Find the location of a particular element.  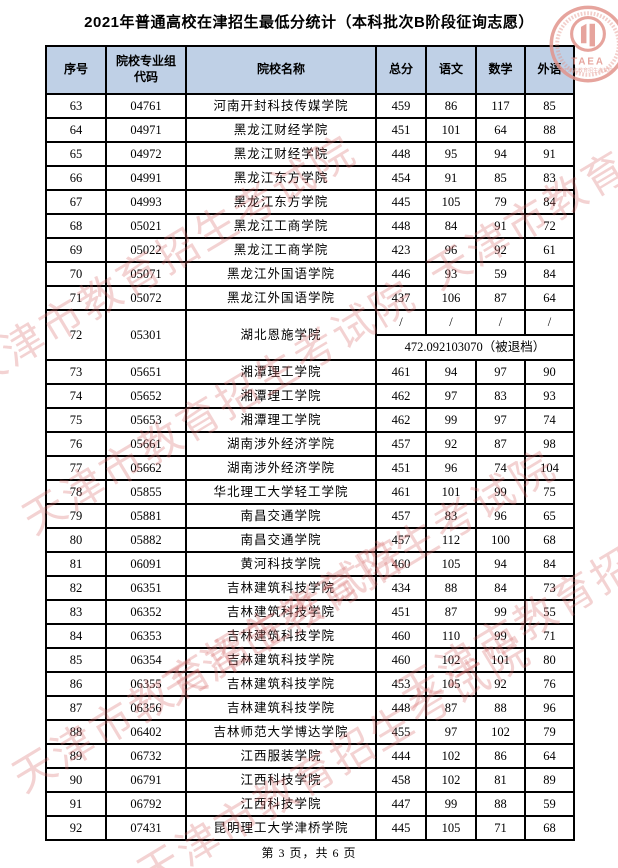

cell-total: 462 is located at coordinates (401, 420).